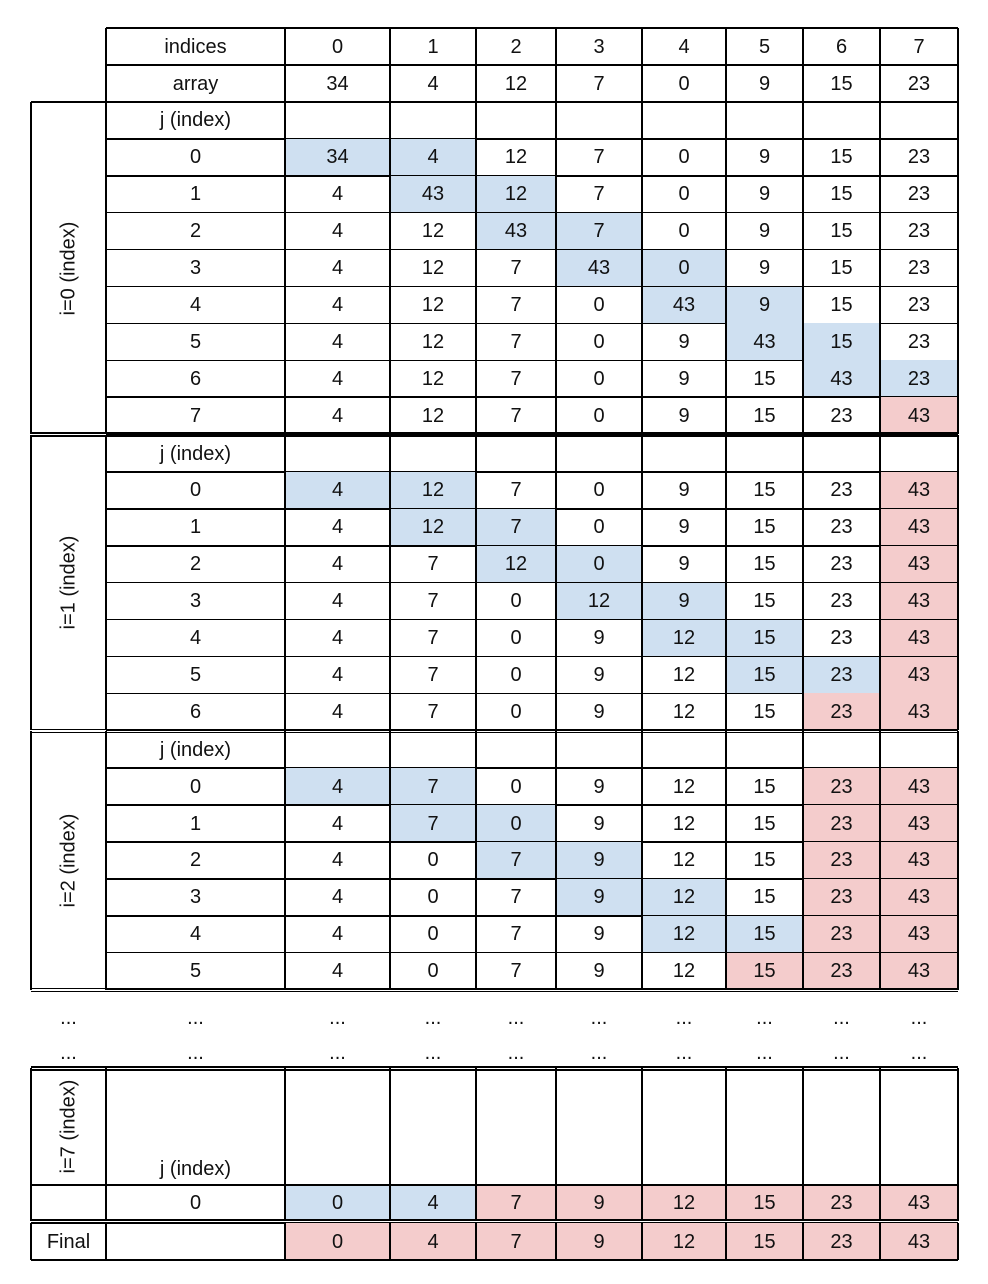  What do you see at coordinates (684, 1241) in the screenshot?
I see `final-value-cell: 12` at bounding box center [684, 1241].